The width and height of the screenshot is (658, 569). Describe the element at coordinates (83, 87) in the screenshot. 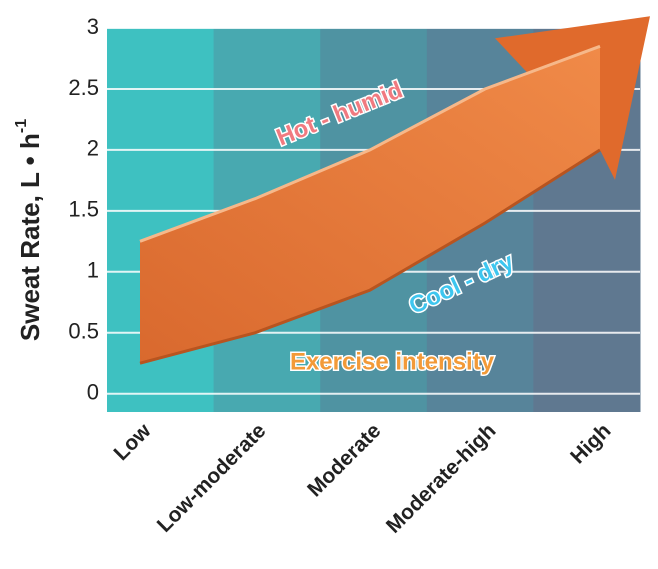

I see `y-tick-label: 2.5` at that location.